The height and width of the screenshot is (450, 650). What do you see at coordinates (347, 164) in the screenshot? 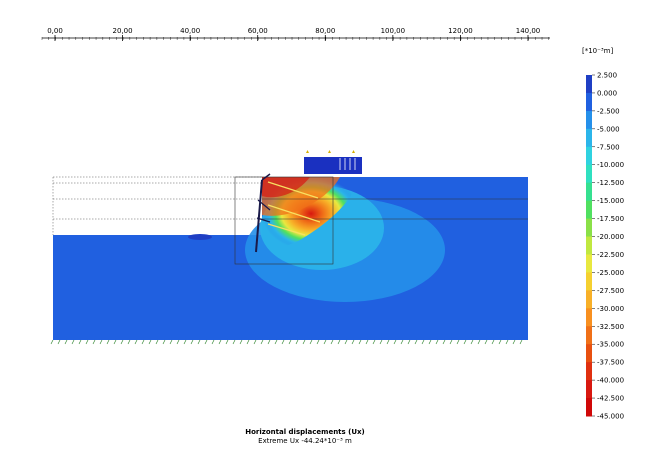
I see `load-arrows` at bounding box center [347, 164].